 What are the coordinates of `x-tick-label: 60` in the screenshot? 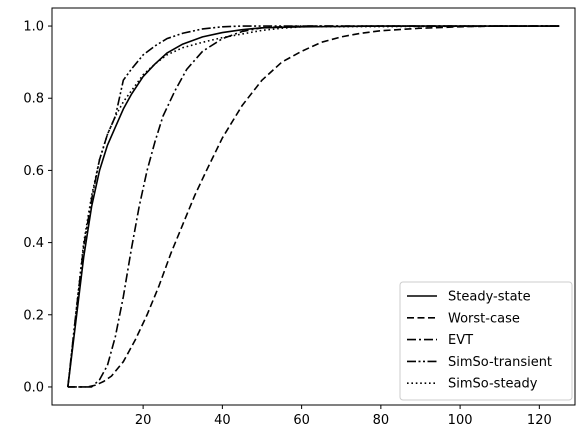 It's located at (301, 420).